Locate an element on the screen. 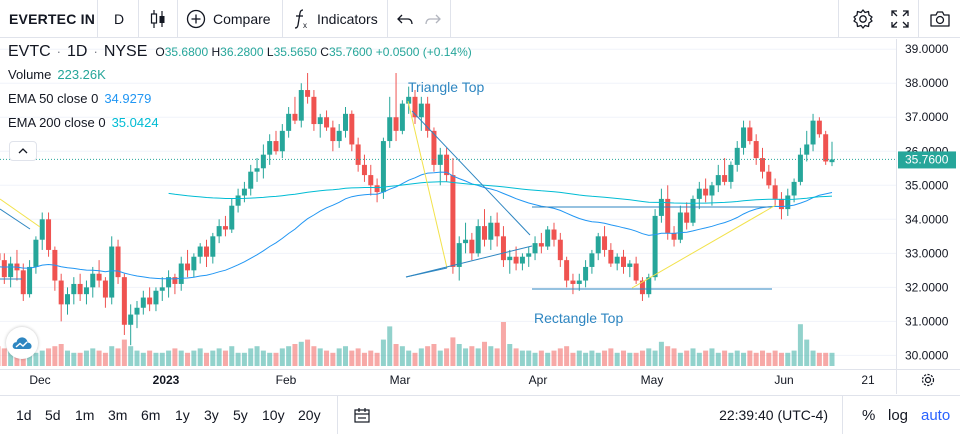  range-3y: 3y is located at coordinates (211, 415).